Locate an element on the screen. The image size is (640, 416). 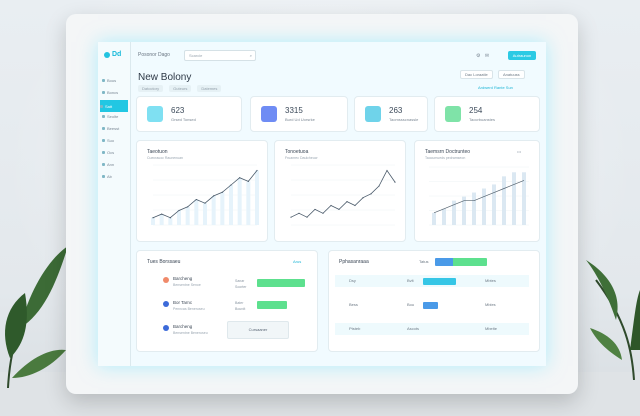
sidebar-item-label: Suo is located at coordinates (111, 140).